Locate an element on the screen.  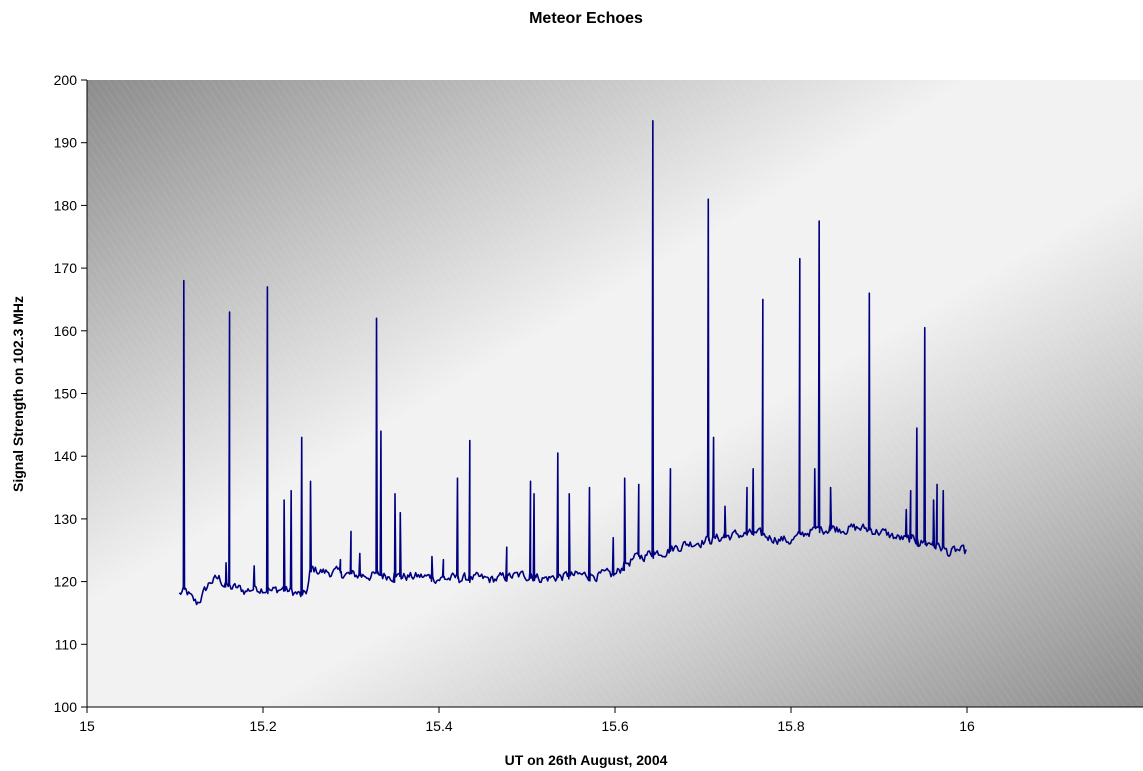
y-tick-label: 190 is located at coordinates (66, 143).